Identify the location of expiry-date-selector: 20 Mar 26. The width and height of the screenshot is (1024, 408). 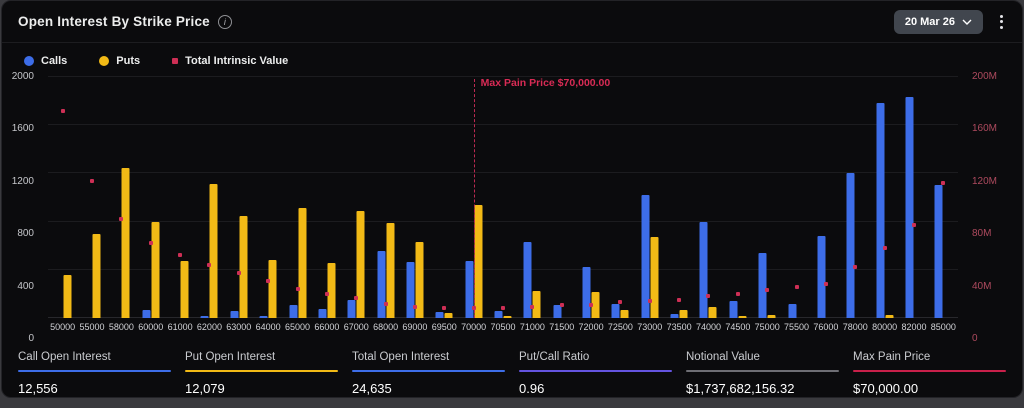
(938, 21).